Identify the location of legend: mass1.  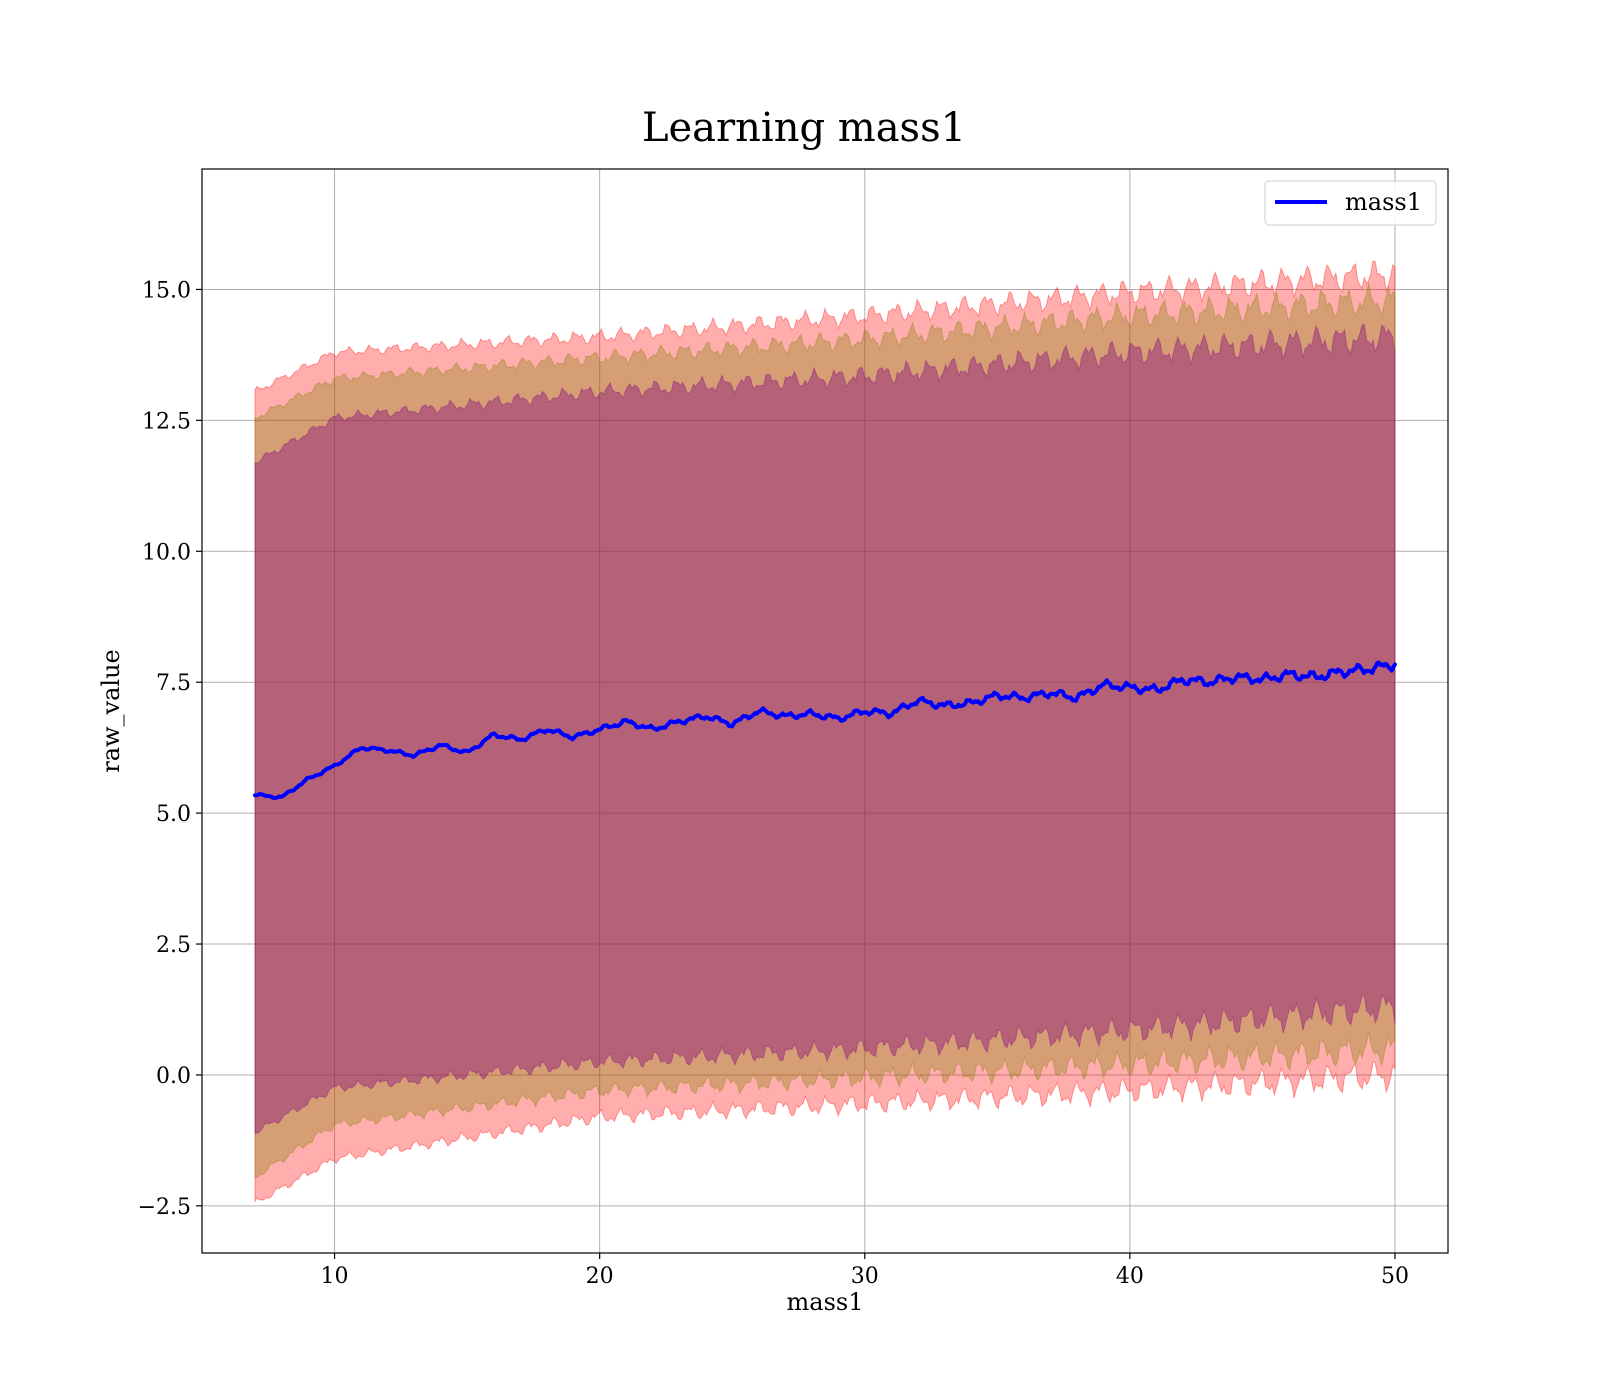
(1350, 203).